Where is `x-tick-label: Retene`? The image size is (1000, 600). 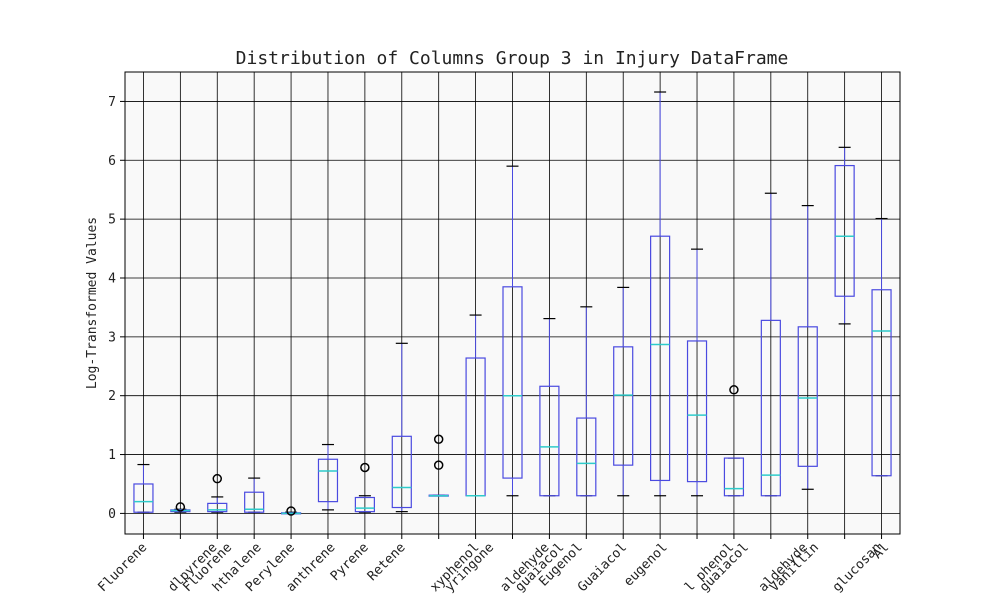 x-tick-label: Retene is located at coordinates (387, 562).